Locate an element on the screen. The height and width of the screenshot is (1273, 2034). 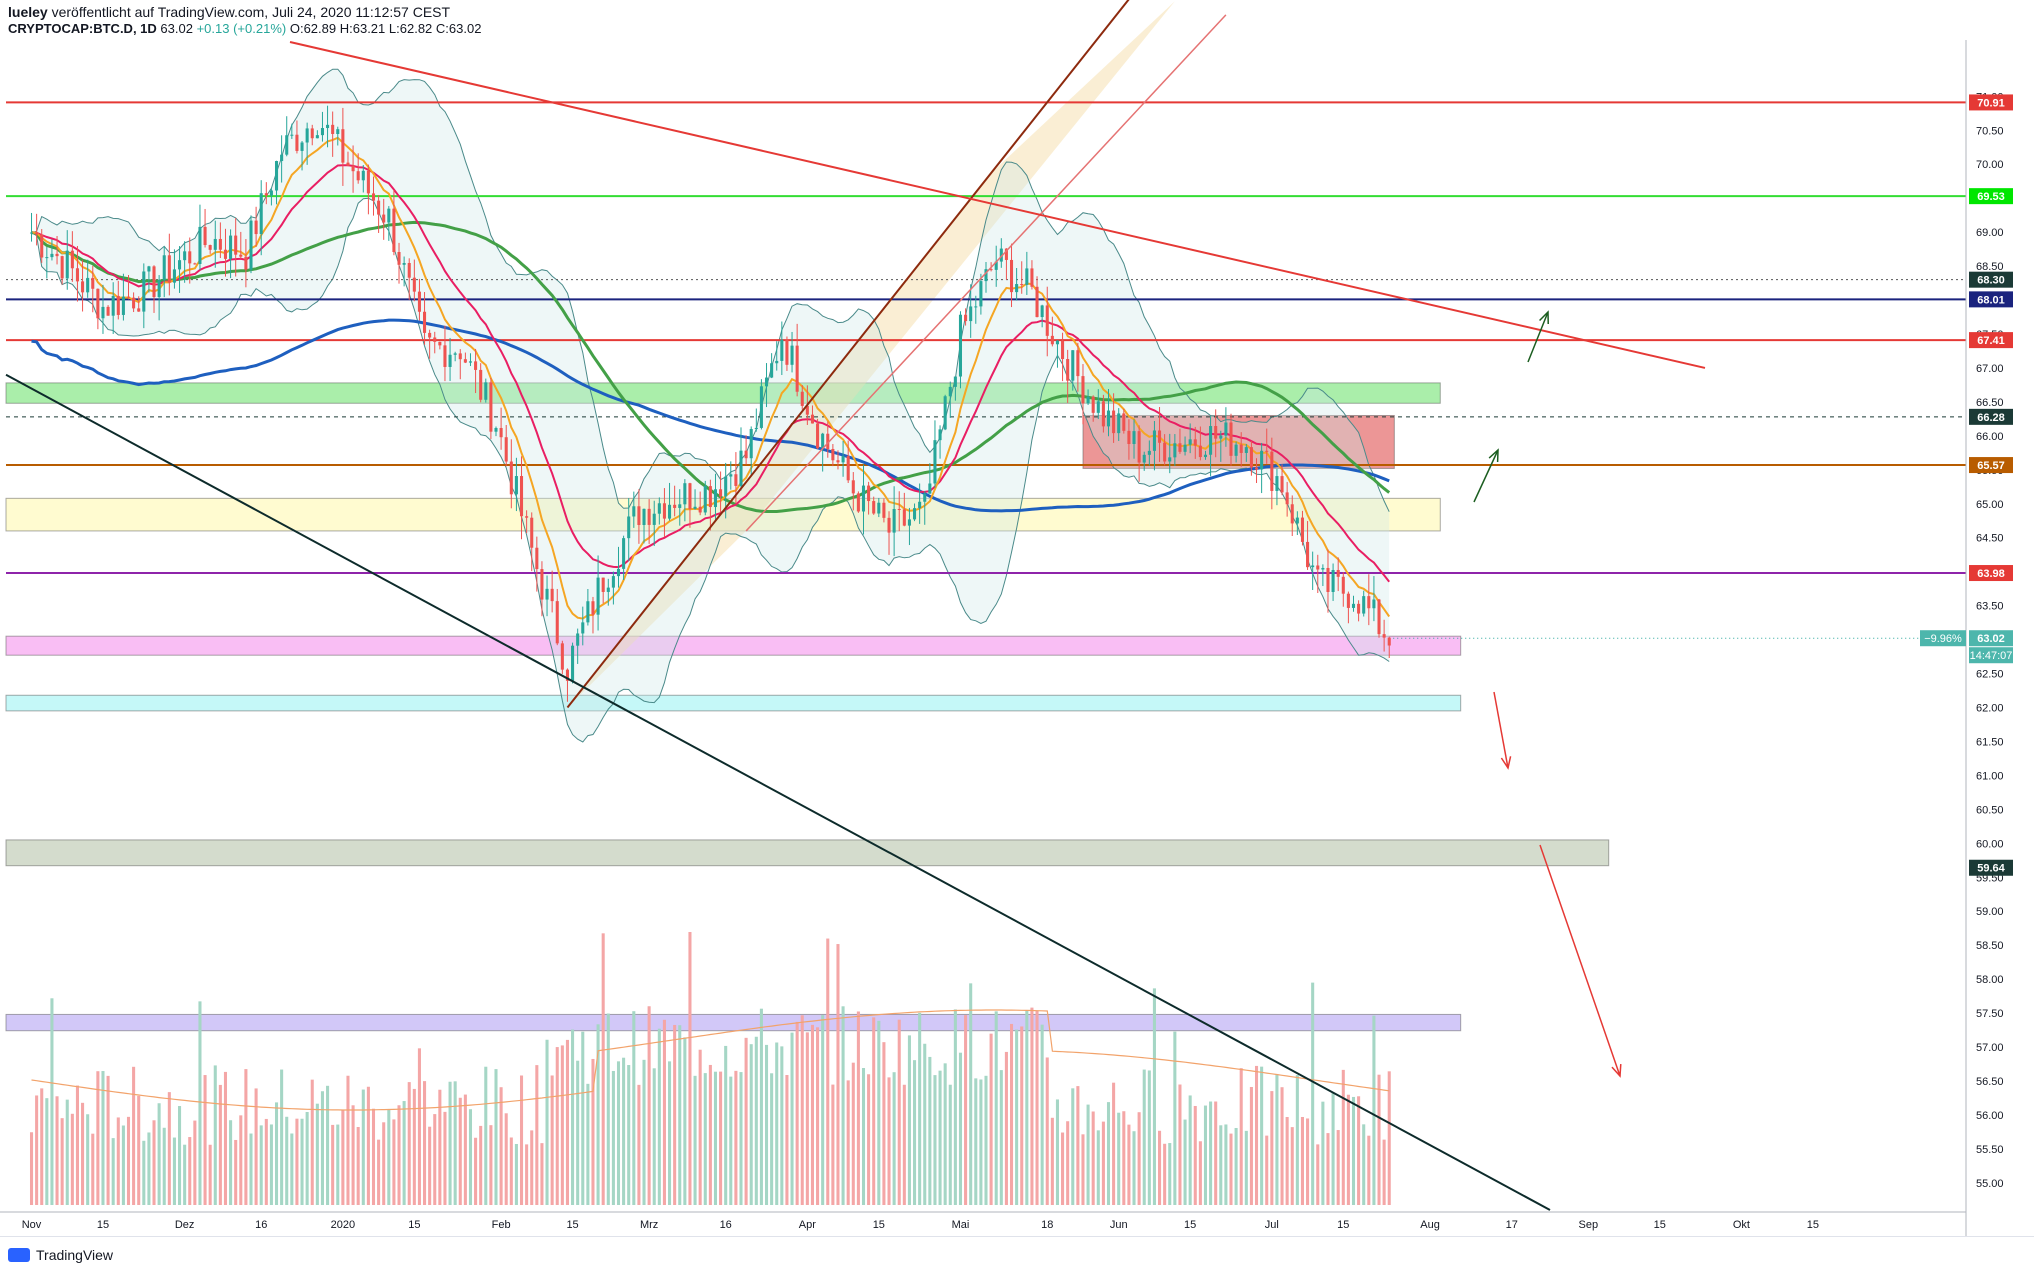
author-name: lueley is located at coordinates (28, 12).